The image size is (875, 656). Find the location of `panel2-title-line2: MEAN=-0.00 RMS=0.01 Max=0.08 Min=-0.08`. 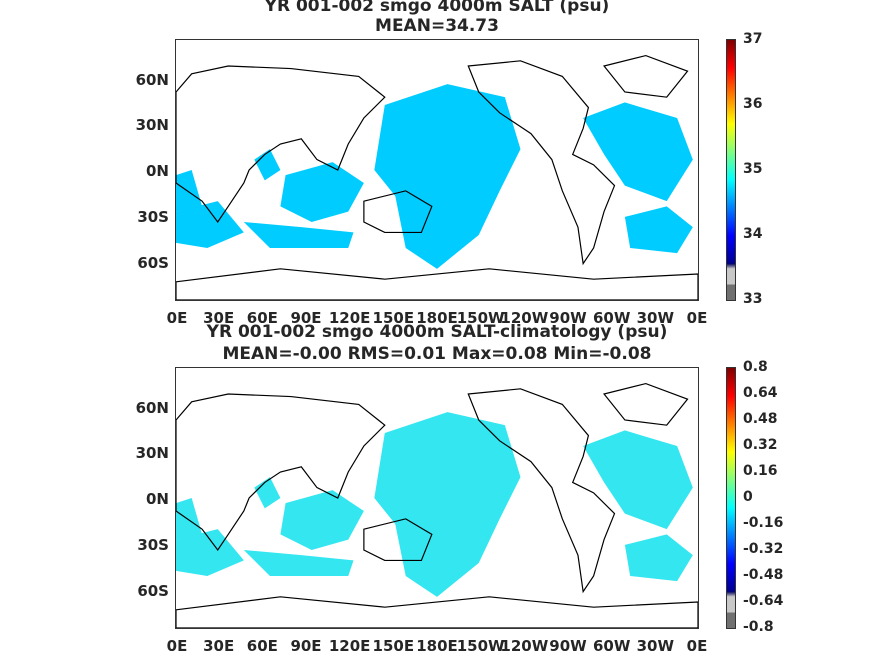

panel2-title-line2: MEAN=-0.00 RMS=0.01 Max=0.08 Min=-0.08 is located at coordinates (437, 354).